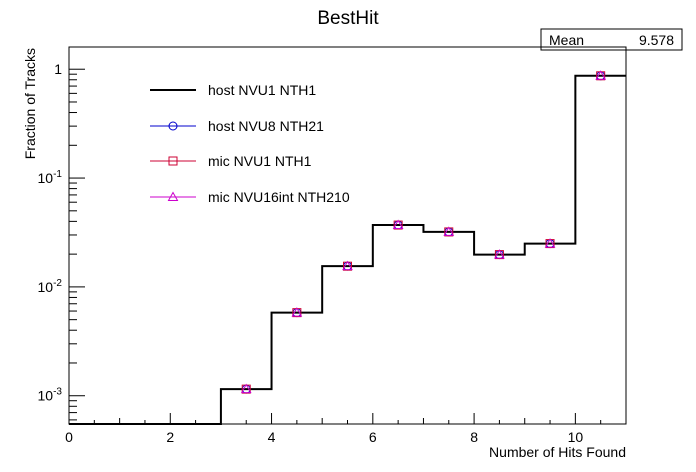 The image size is (696, 472). What do you see at coordinates (474, 437) in the screenshot?
I see `x-tick-label: 8` at bounding box center [474, 437].